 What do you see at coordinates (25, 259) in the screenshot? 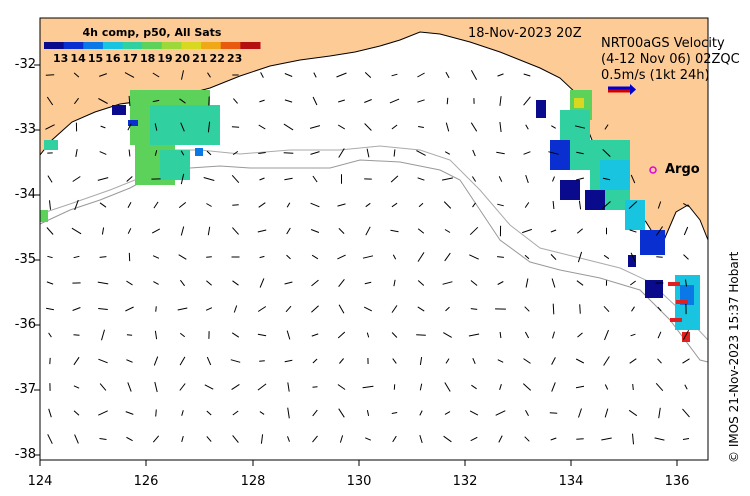
I see `y-tick-label: -35` at bounding box center [25, 259].